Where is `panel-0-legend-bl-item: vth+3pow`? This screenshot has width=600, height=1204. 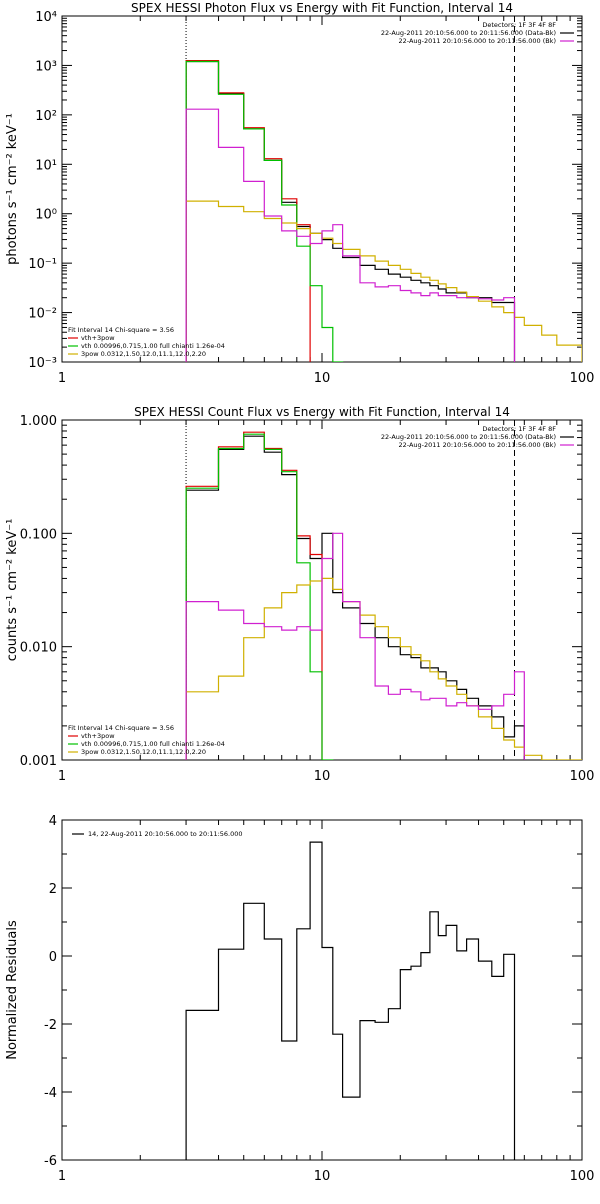
panel-0-legend-bl-item: vth+3pow is located at coordinates (98, 338).